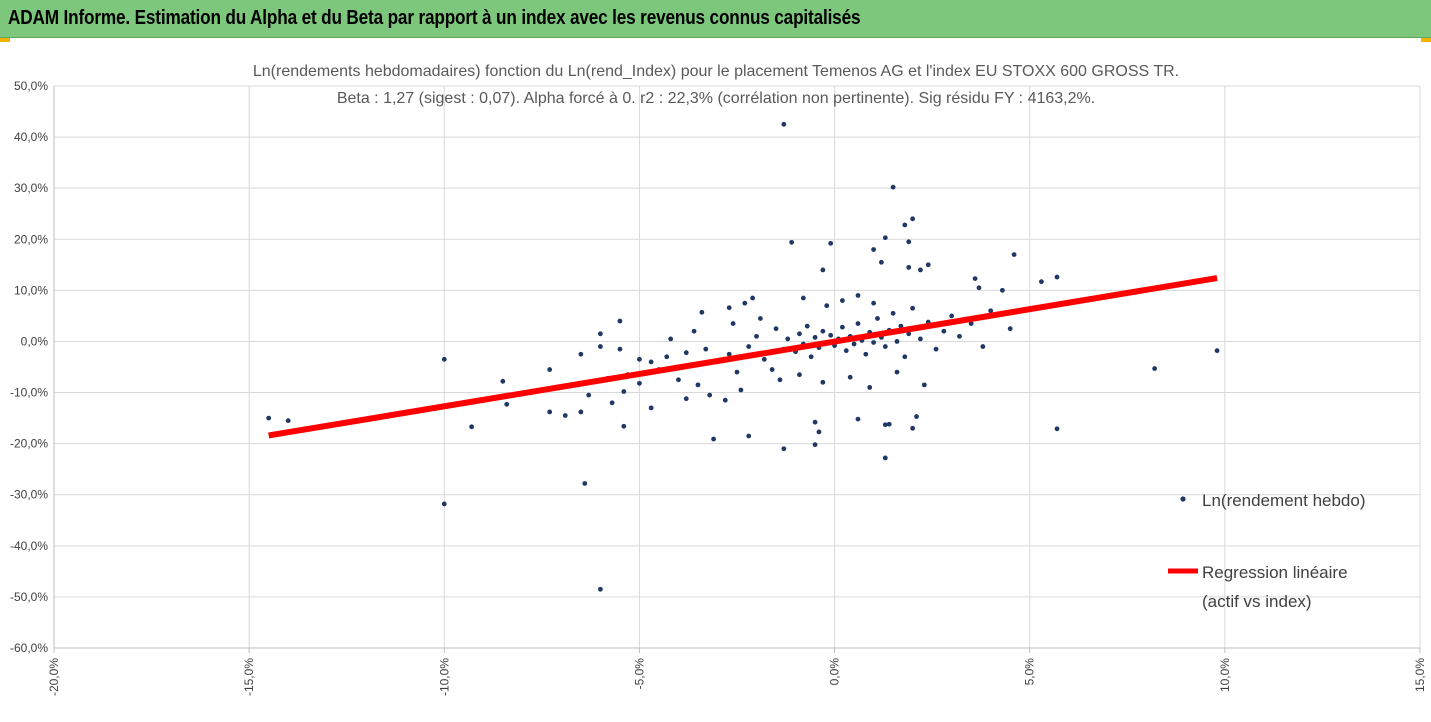 The width and height of the screenshot is (1431, 722). What do you see at coordinates (1225, 675) in the screenshot?
I see `x-tick-label: 10,0%` at bounding box center [1225, 675].